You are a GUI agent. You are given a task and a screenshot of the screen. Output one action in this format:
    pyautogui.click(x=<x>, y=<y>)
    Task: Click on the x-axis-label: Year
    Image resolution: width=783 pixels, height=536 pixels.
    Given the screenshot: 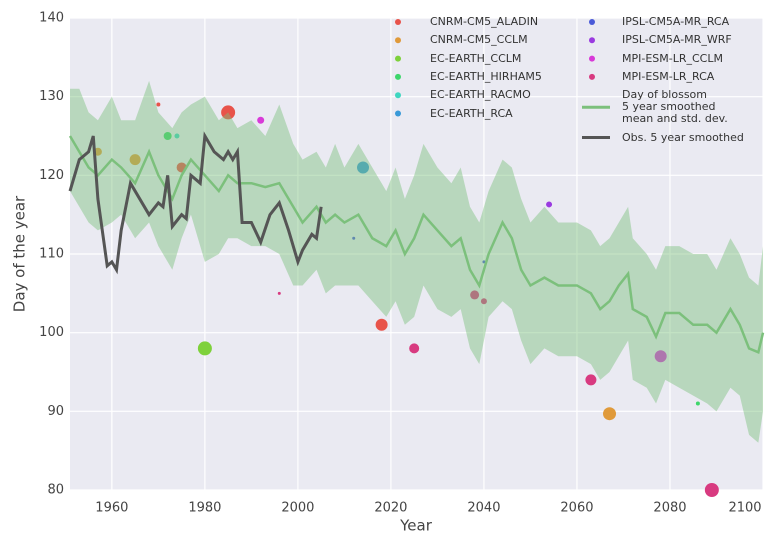 What is the action you would take?
    pyautogui.click(x=416, y=526)
    